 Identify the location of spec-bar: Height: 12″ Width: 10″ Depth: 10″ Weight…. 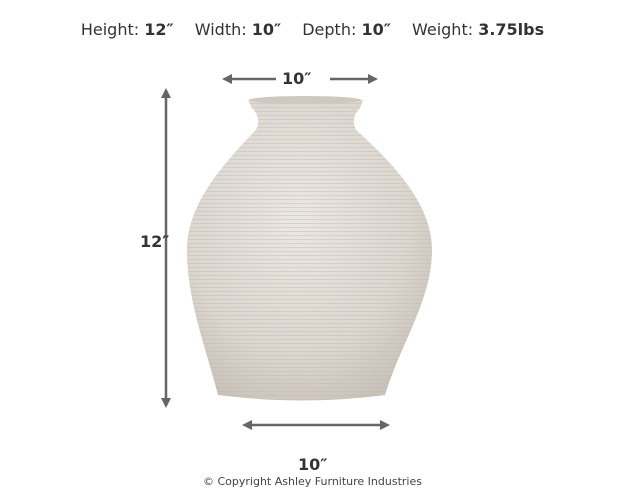
(312, 29).